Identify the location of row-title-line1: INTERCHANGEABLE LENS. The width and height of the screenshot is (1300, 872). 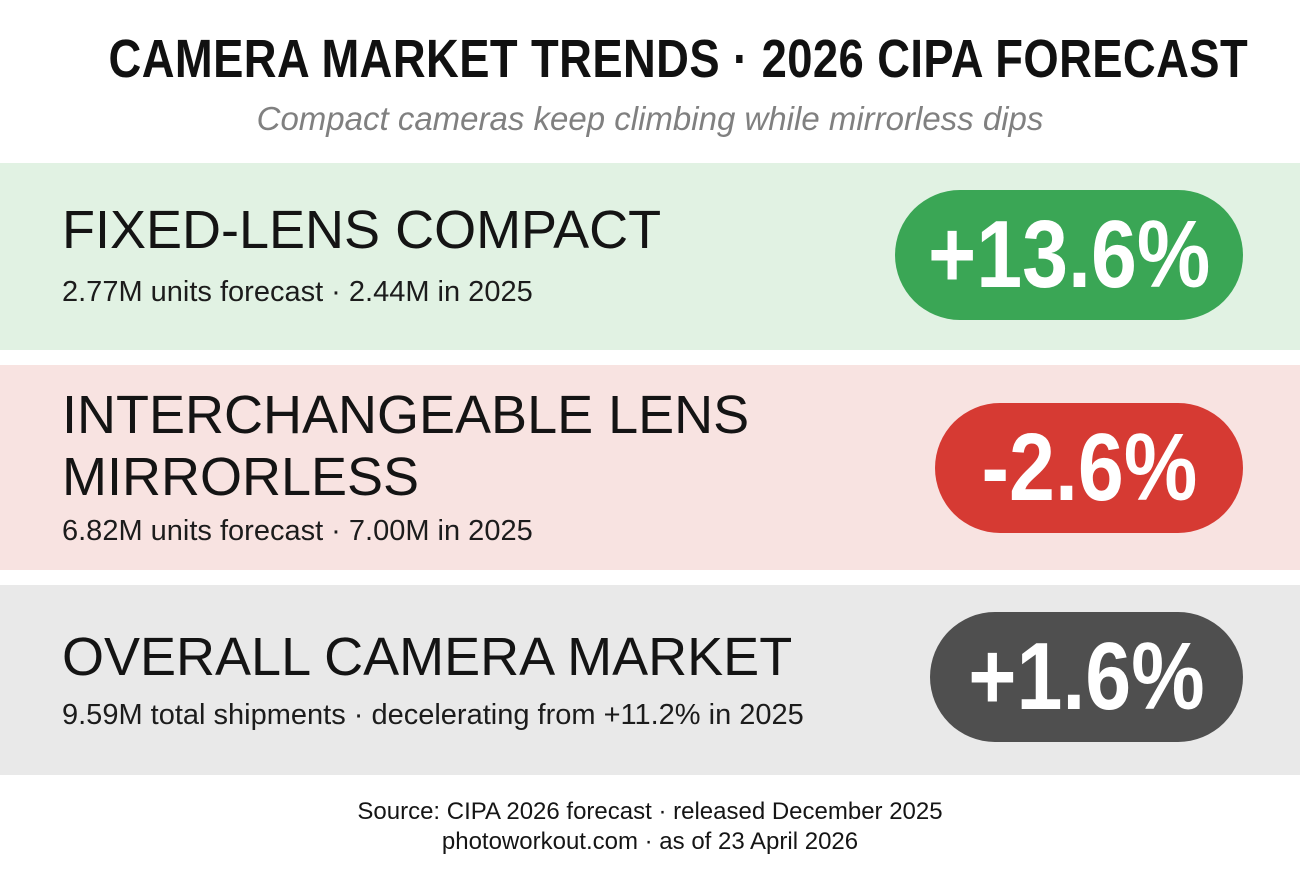
(406, 415).